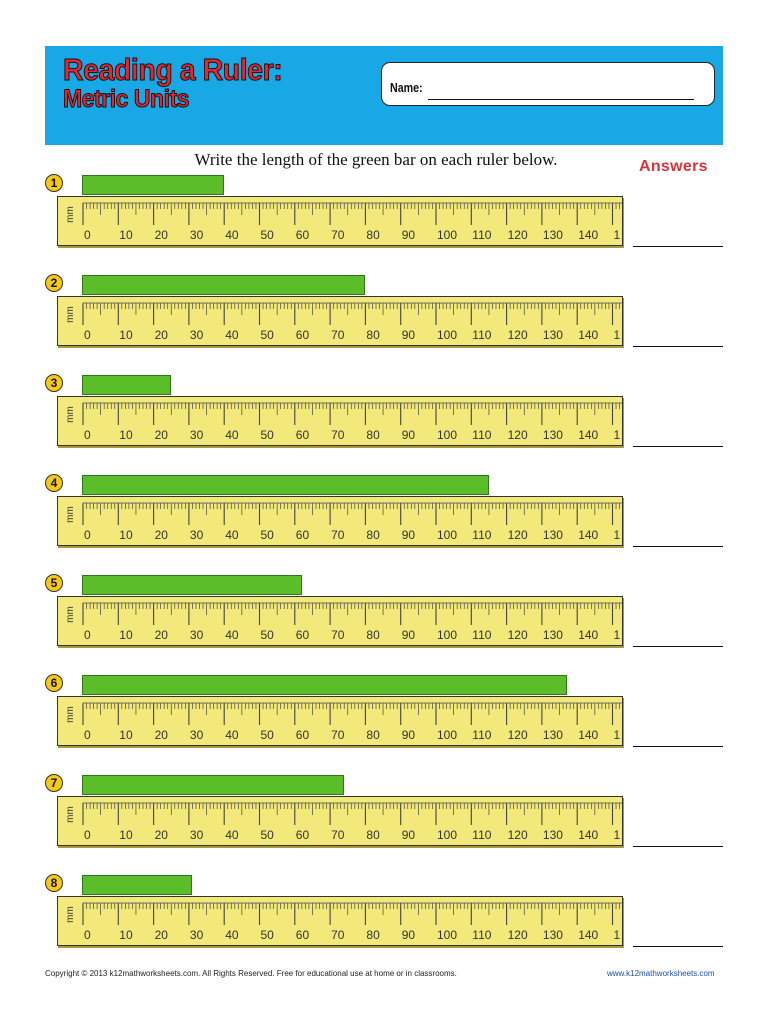 The image size is (768, 1024). I want to click on problem-row: 2 0 10 20 30 40 50 60 70 80 90 100 110 120 130 140 1 mm, so click(384, 319).